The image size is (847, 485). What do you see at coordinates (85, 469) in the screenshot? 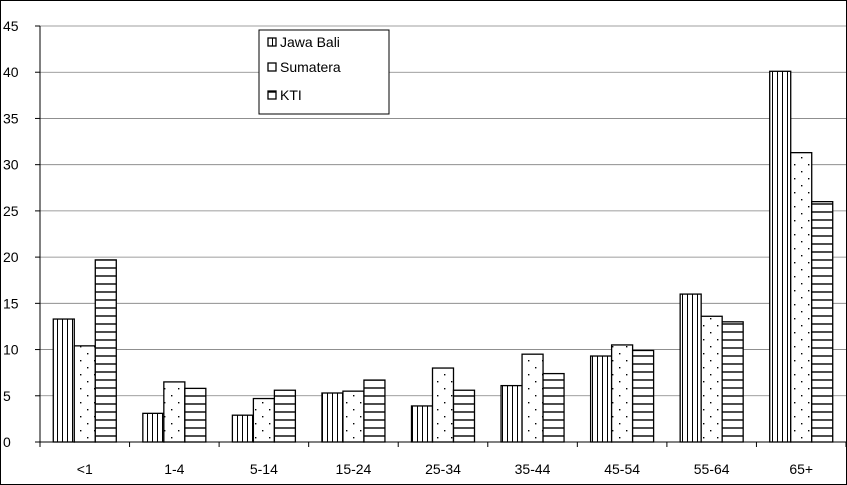
I see `x-tick-label-lt1: <1` at bounding box center [85, 469].